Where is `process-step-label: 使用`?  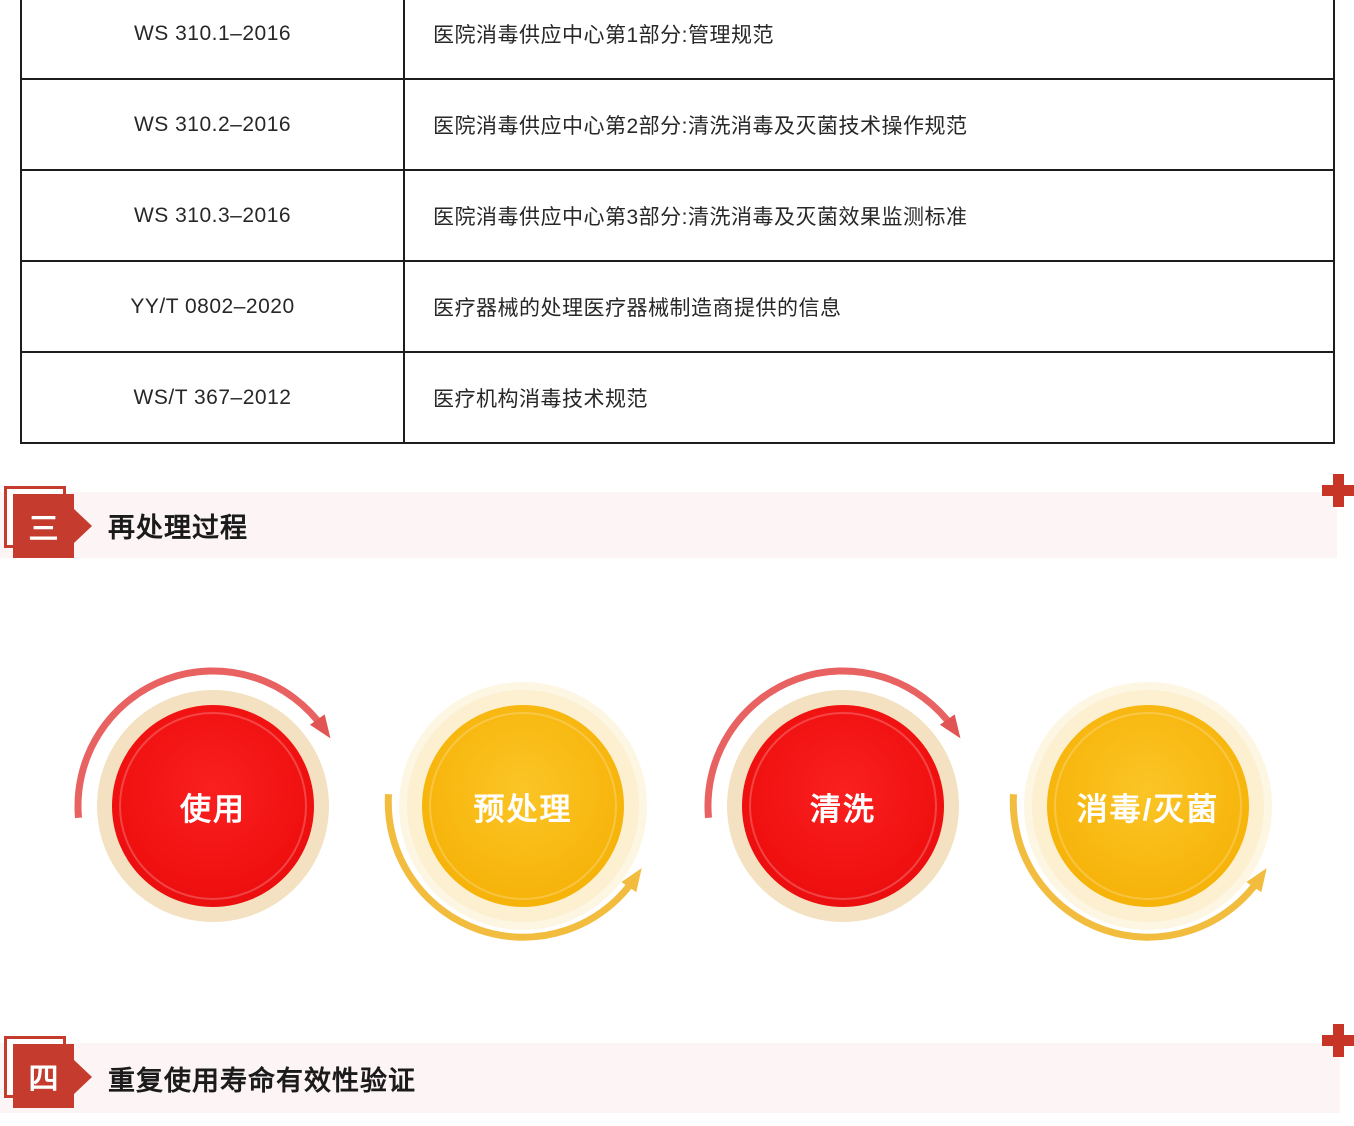 process-step-label: 使用 is located at coordinates (213, 809).